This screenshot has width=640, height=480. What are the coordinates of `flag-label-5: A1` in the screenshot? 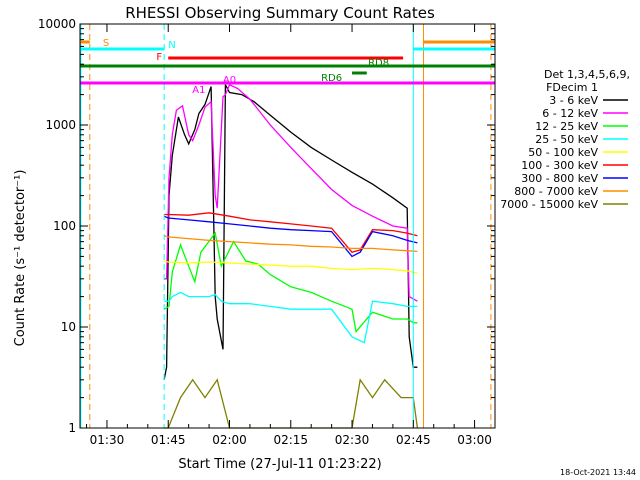 It's located at (198, 90).